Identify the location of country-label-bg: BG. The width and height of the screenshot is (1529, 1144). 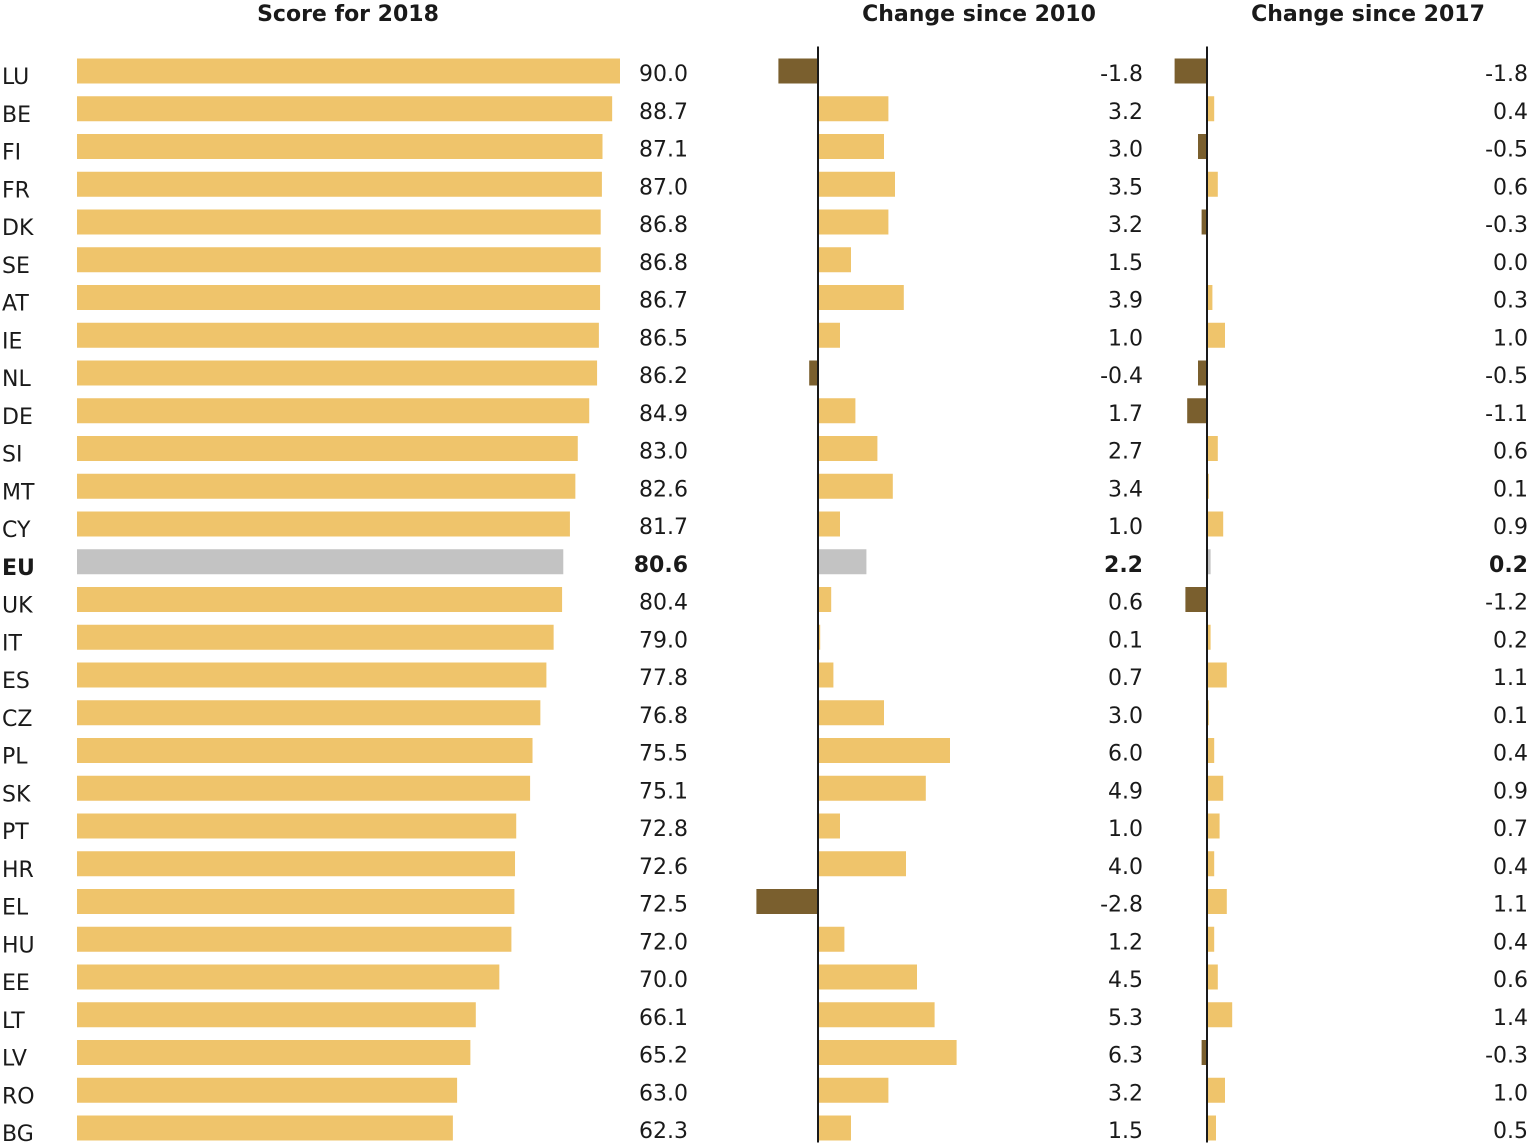
(18, 1133).